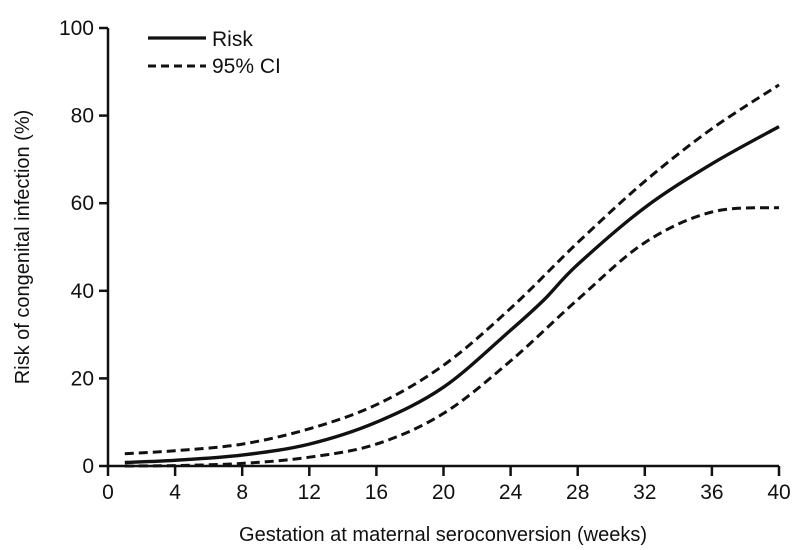 The width and height of the screenshot is (798, 550). What do you see at coordinates (83, 247) in the screenshot?
I see `y-ticks: 0 20 40 60 80 100` at bounding box center [83, 247].